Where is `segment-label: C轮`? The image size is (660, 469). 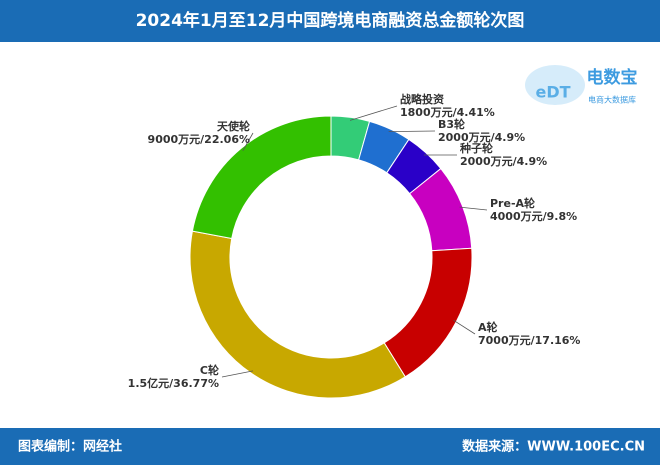
segment-label: C轮 is located at coordinates (209, 370).